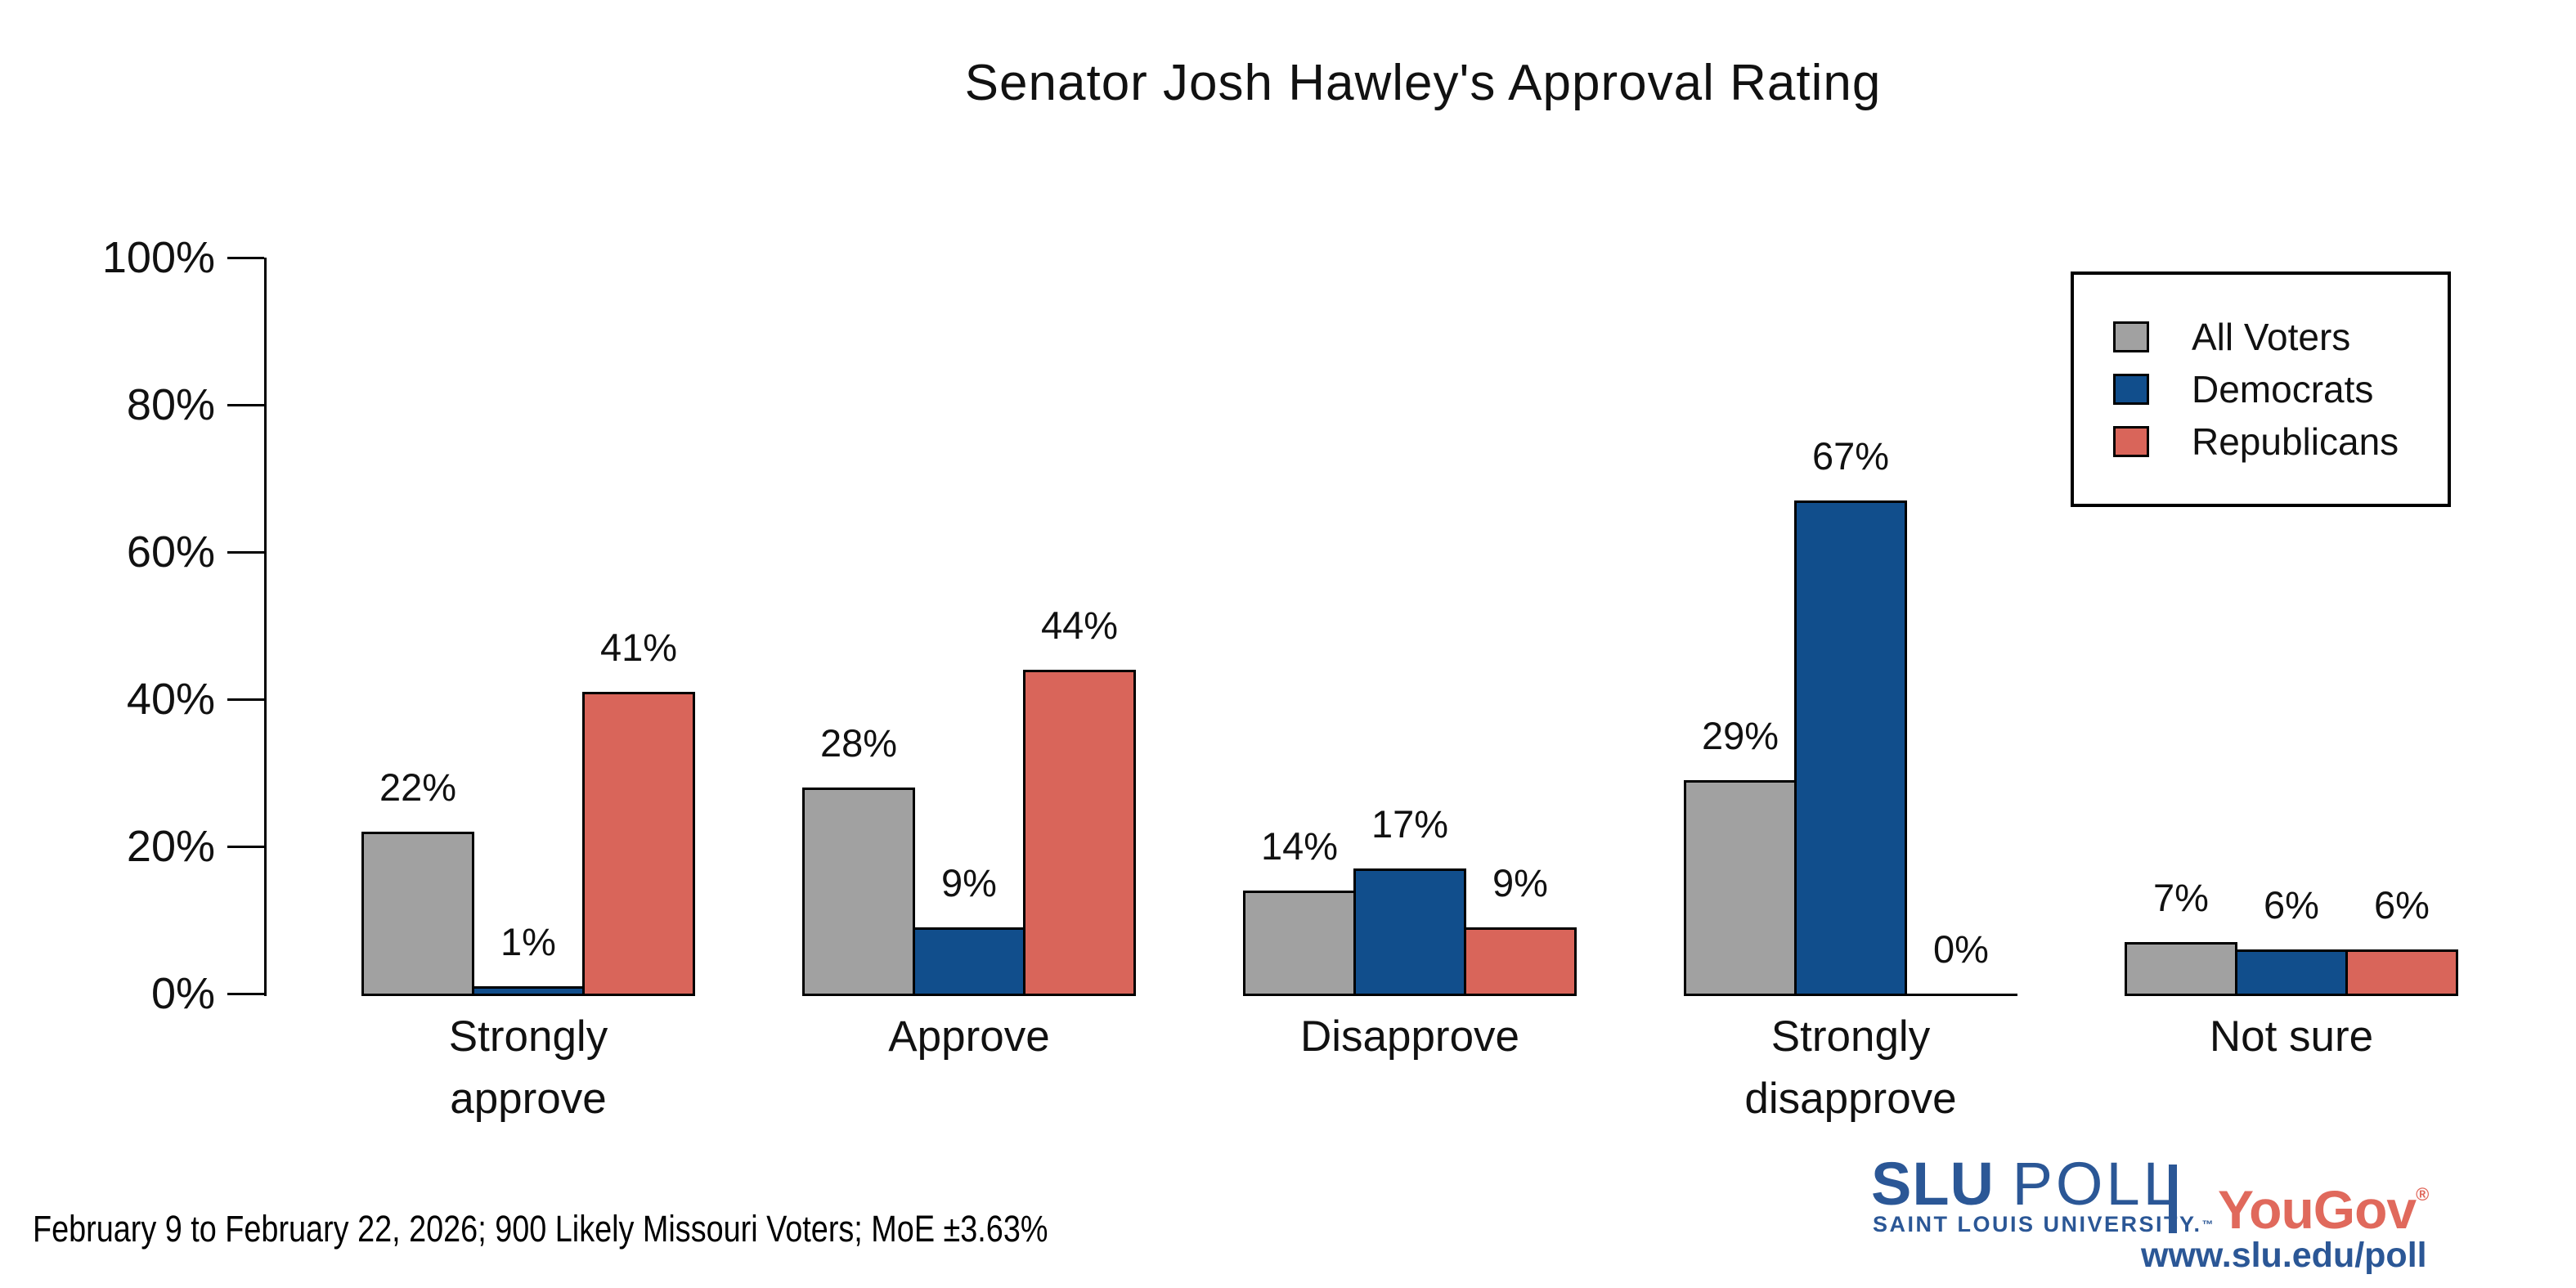 The height and width of the screenshot is (1288, 2576). I want to click on x-category-label: Not sure, so click(2291, 1037).